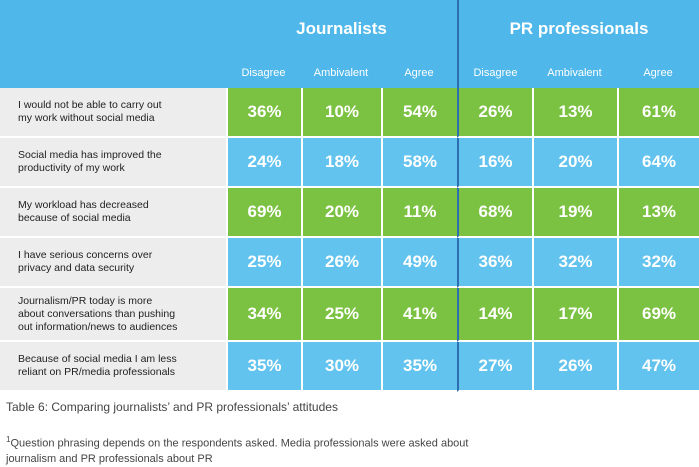 This screenshot has height=467, width=699. Describe the element at coordinates (341, 113) in the screenshot. I see `value-cell-journalists-ambivalent: 10%` at that location.